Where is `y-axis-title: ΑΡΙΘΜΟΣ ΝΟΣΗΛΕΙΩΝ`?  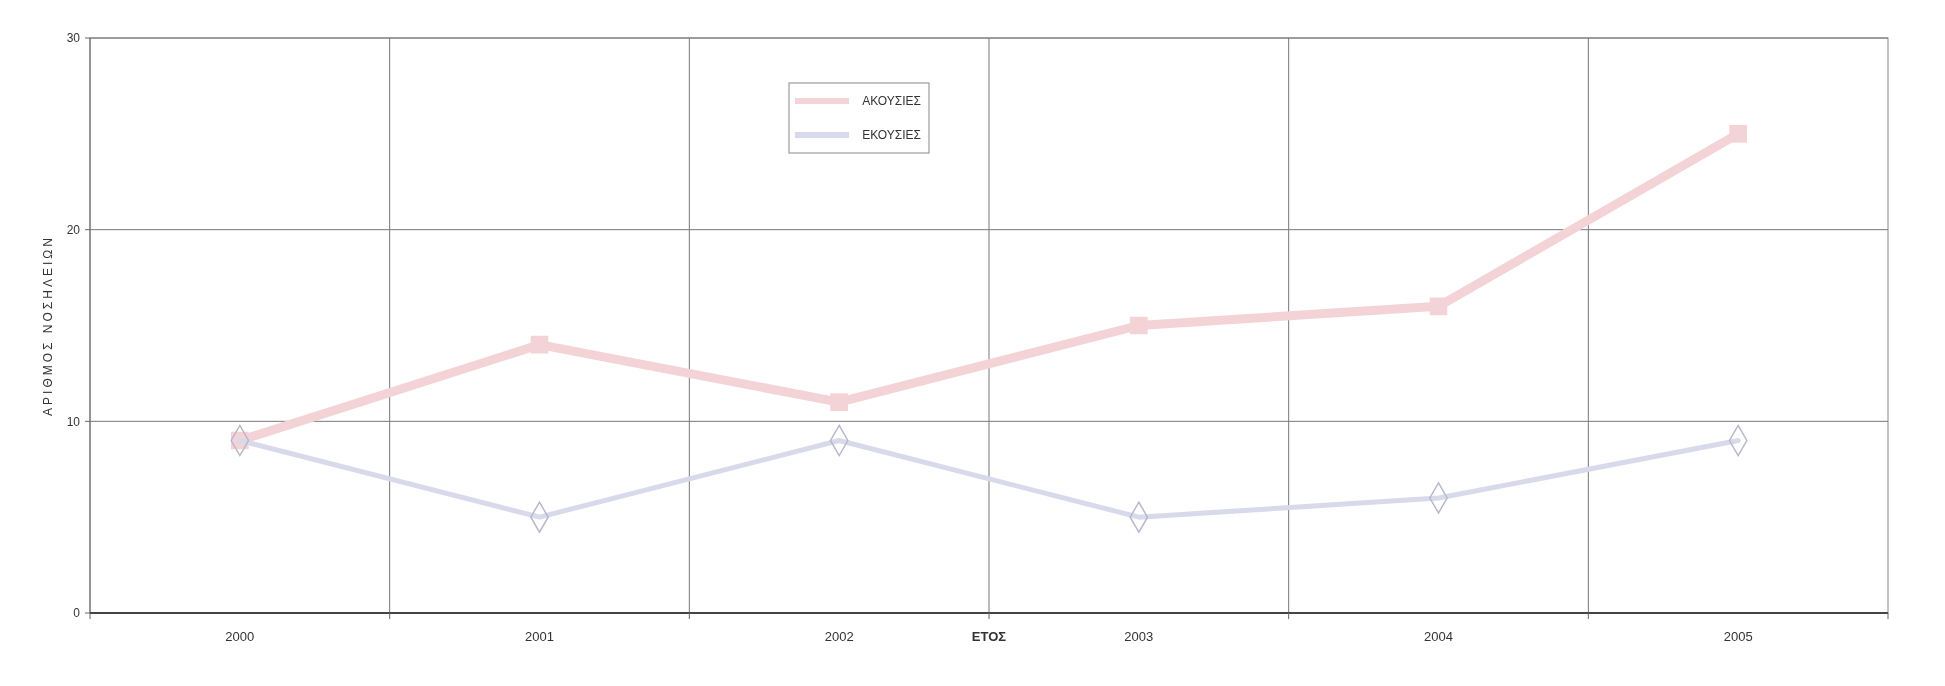 y-axis-title: ΑΡΙΘΜΟΣ ΝΟΣΗΛΕΙΩΝ is located at coordinates (48, 325).